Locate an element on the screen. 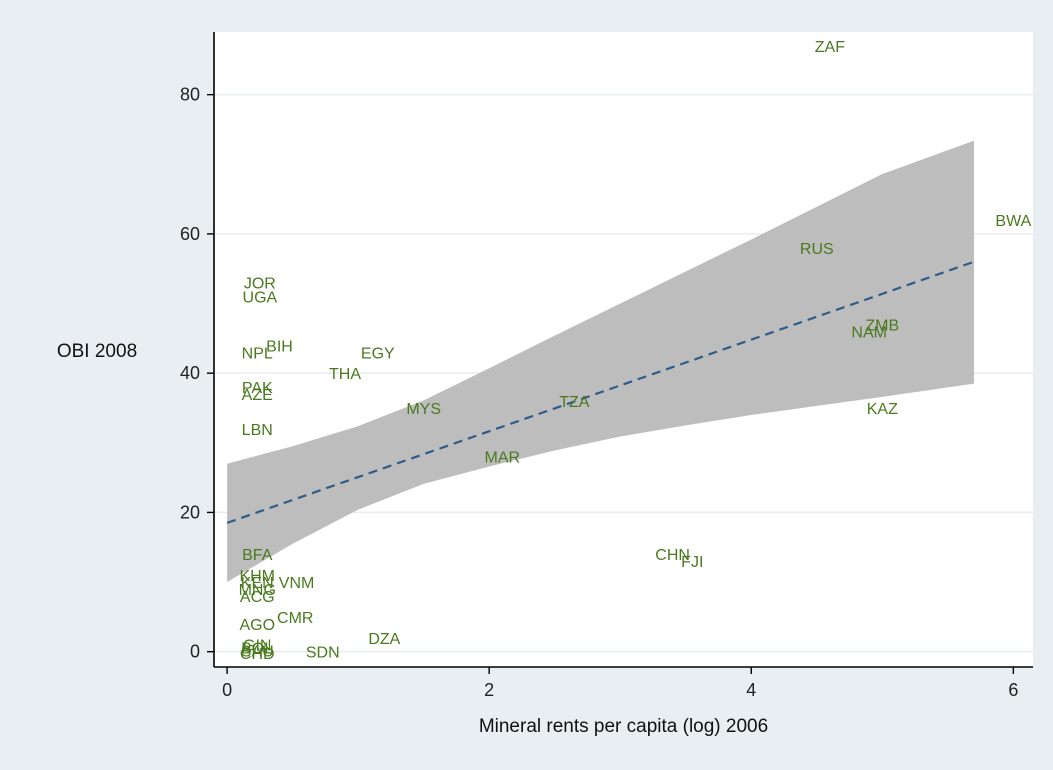  point-label-aze: AZE is located at coordinates (257, 395).